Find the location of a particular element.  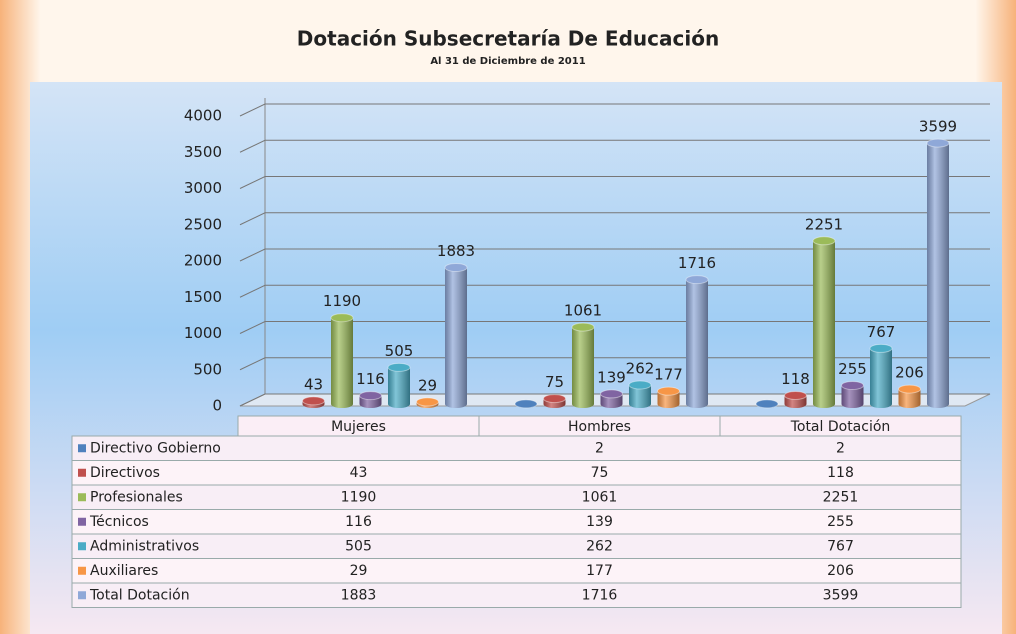

data-label: 75 is located at coordinates (554, 382).